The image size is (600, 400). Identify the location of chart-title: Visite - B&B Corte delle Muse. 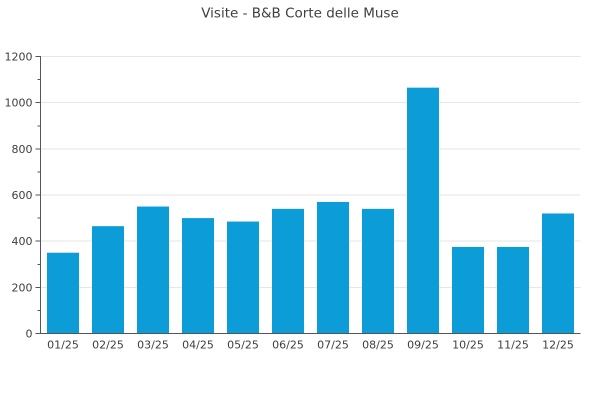
(300, 14).